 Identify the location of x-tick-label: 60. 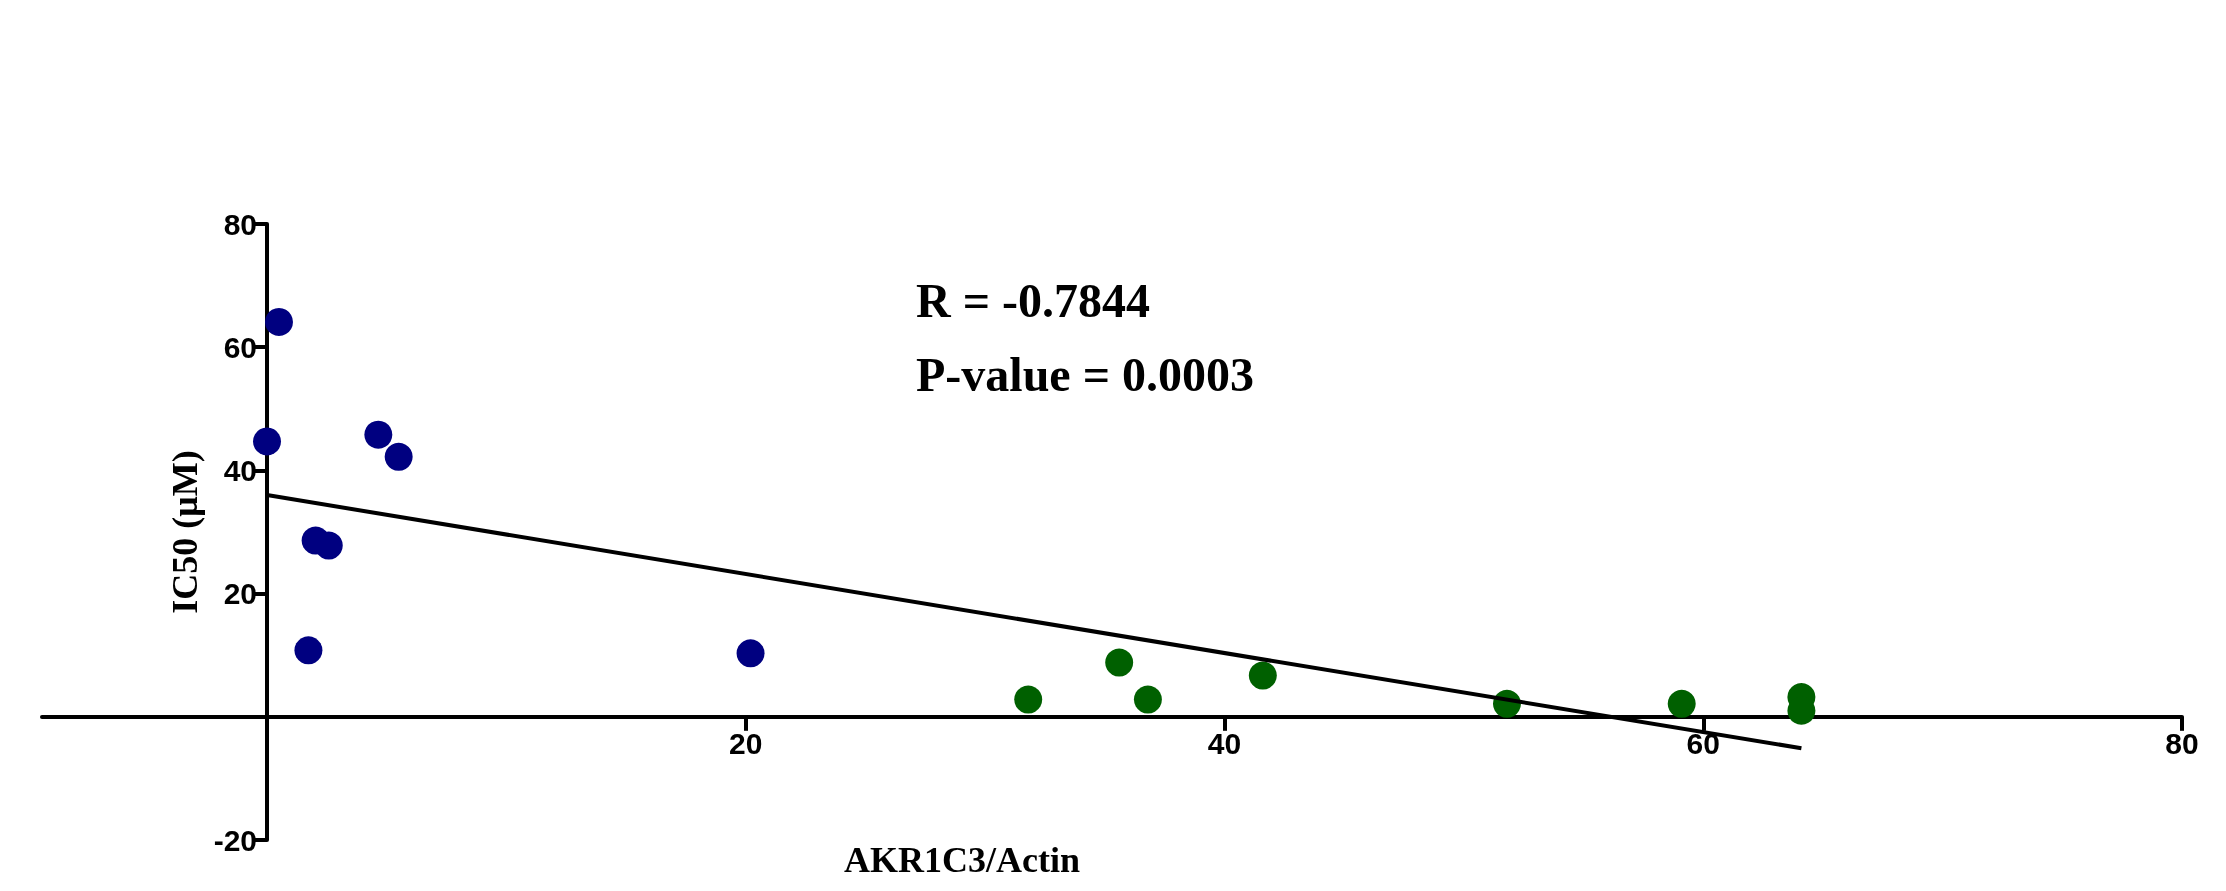
(1703, 744).